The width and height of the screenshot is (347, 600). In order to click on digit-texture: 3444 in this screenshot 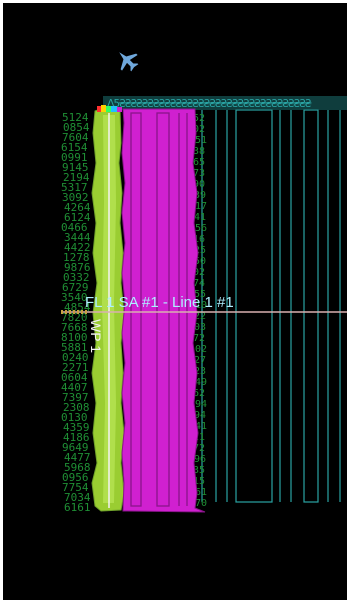, I will do `click(77, 237)`.